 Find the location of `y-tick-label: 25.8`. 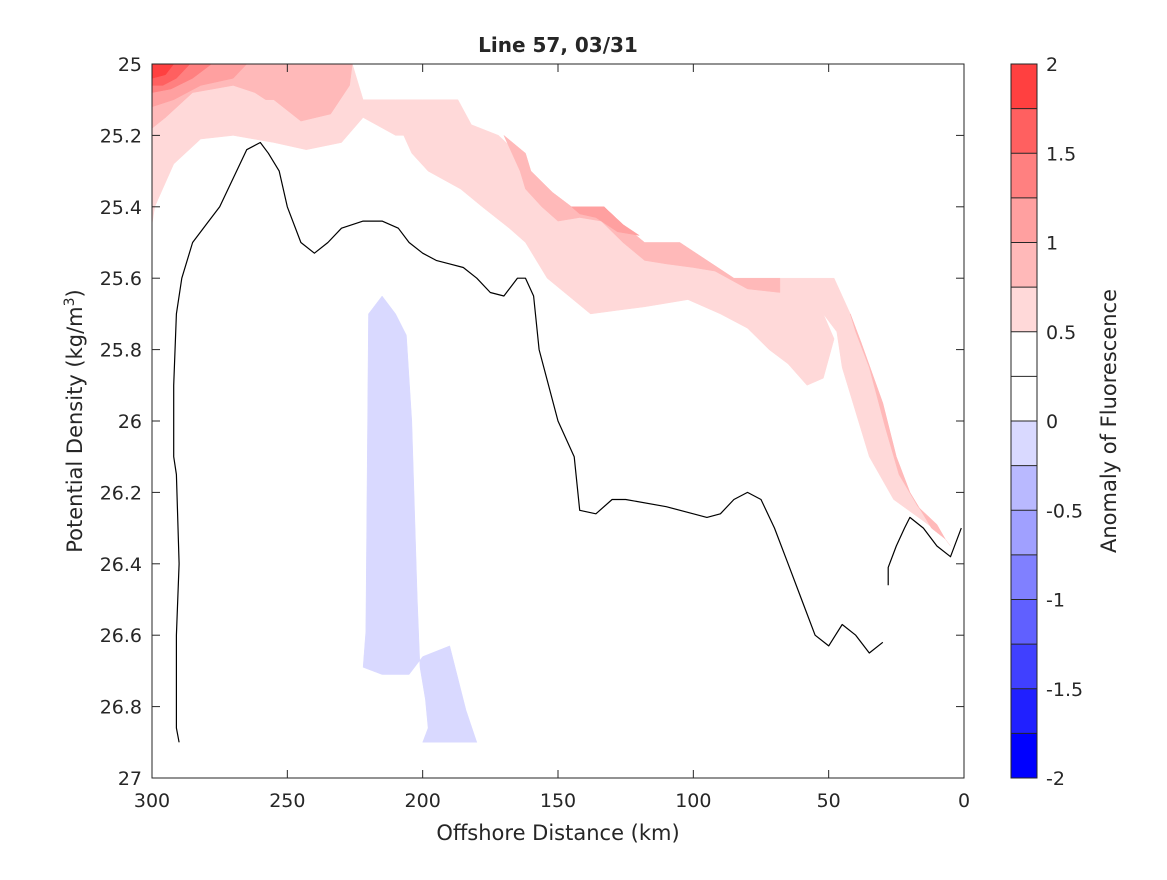

y-tick-label: 25.8 is located at coordinates (121, 351).